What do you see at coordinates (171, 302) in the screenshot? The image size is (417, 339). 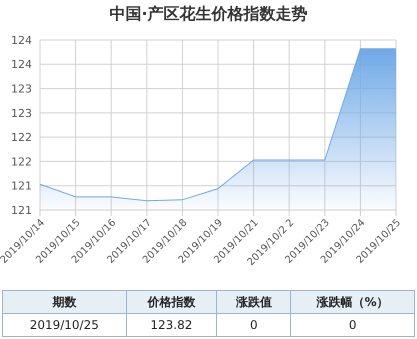 I see `text: 价格指数` at bounding box center [171, 302].